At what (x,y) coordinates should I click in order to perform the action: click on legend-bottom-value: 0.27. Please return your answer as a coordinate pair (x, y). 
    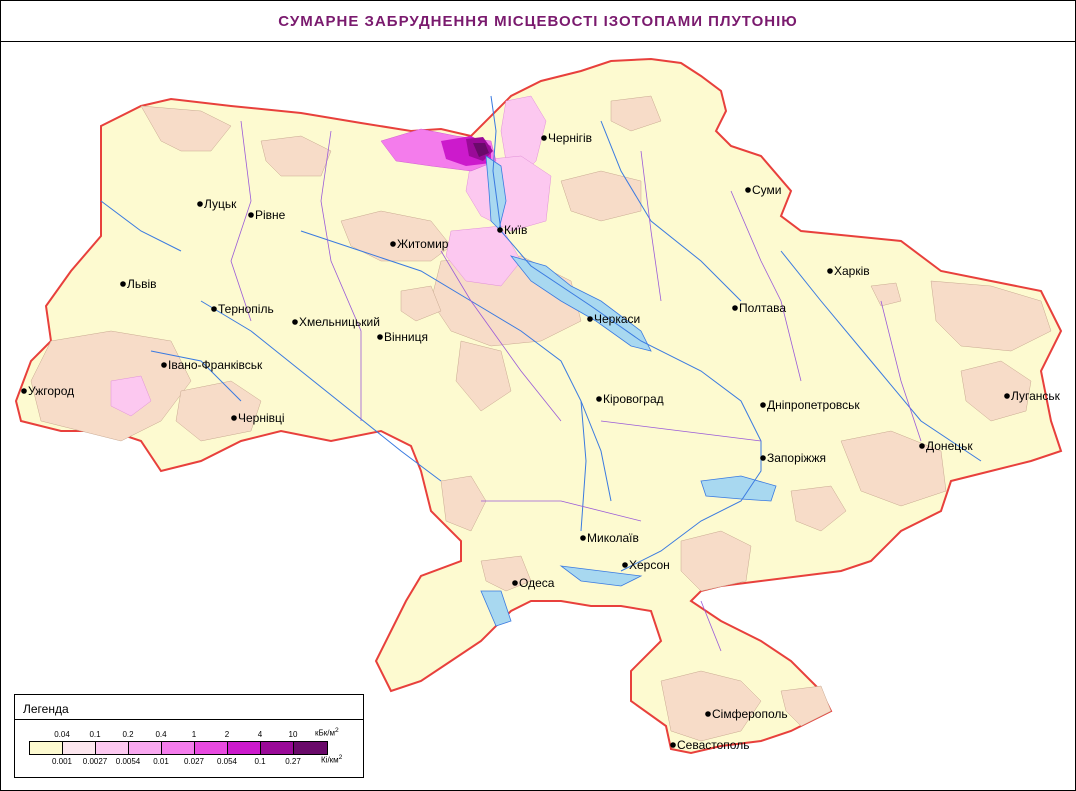
    Looking at the image, I should click on (293, 761).